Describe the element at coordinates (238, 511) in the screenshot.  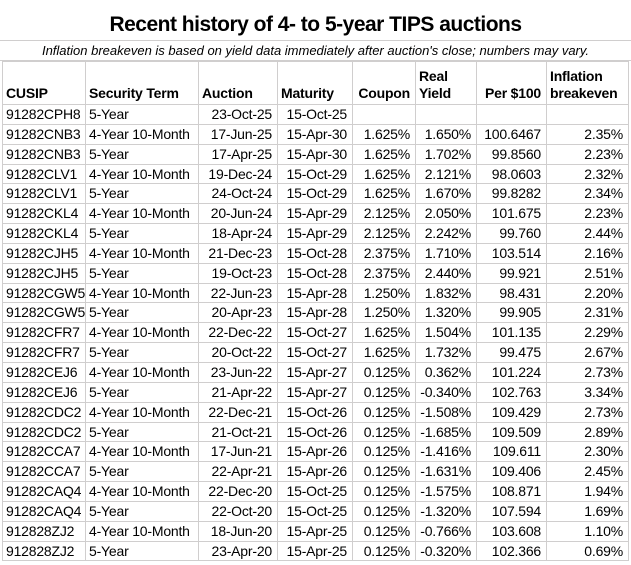
I see `cell-auction: 22-Oct-20` at that location.